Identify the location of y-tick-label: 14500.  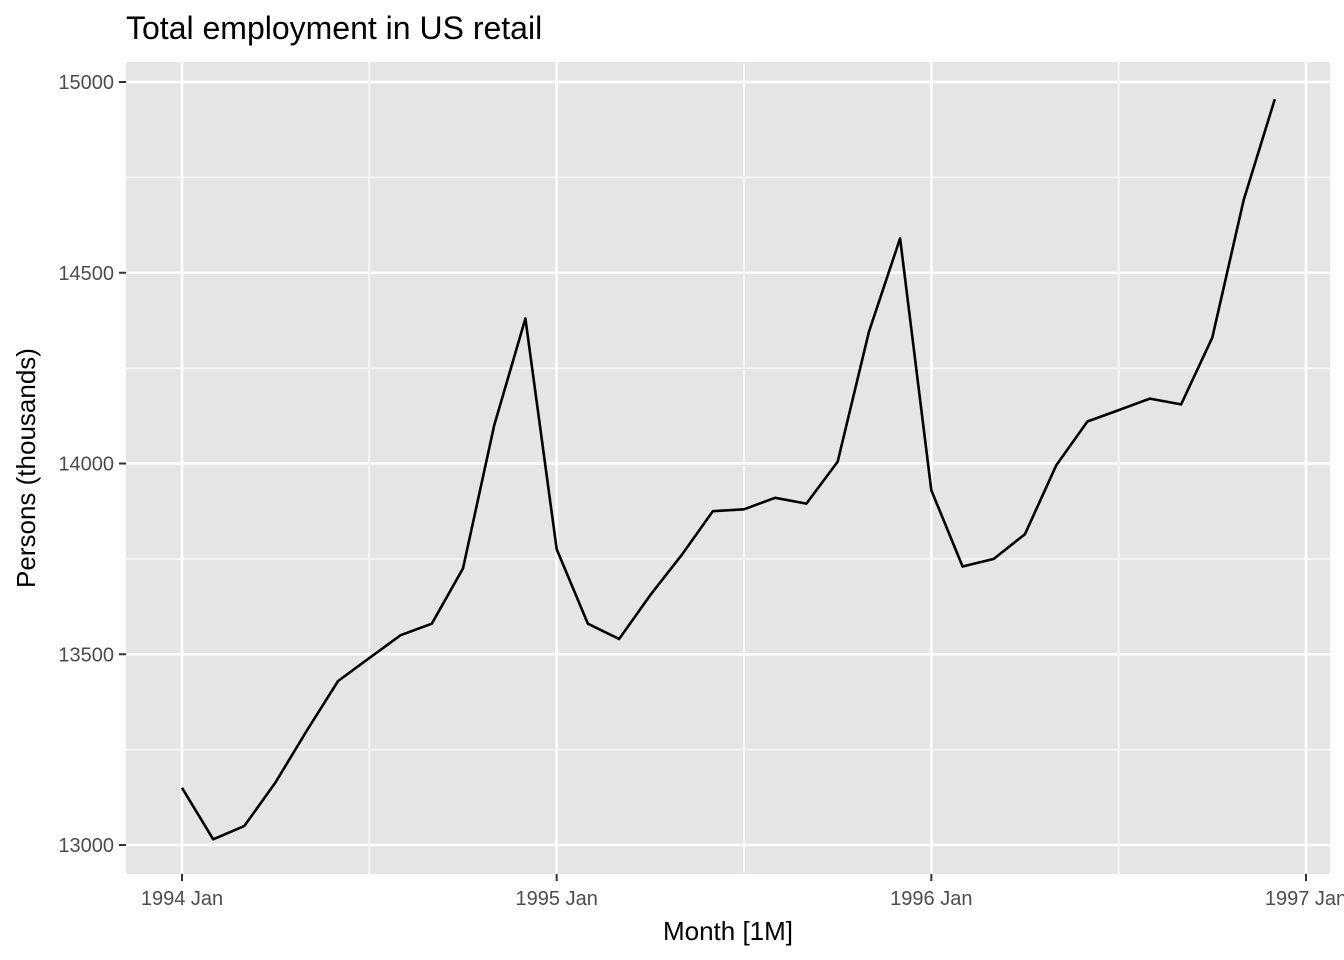
(86, 274).